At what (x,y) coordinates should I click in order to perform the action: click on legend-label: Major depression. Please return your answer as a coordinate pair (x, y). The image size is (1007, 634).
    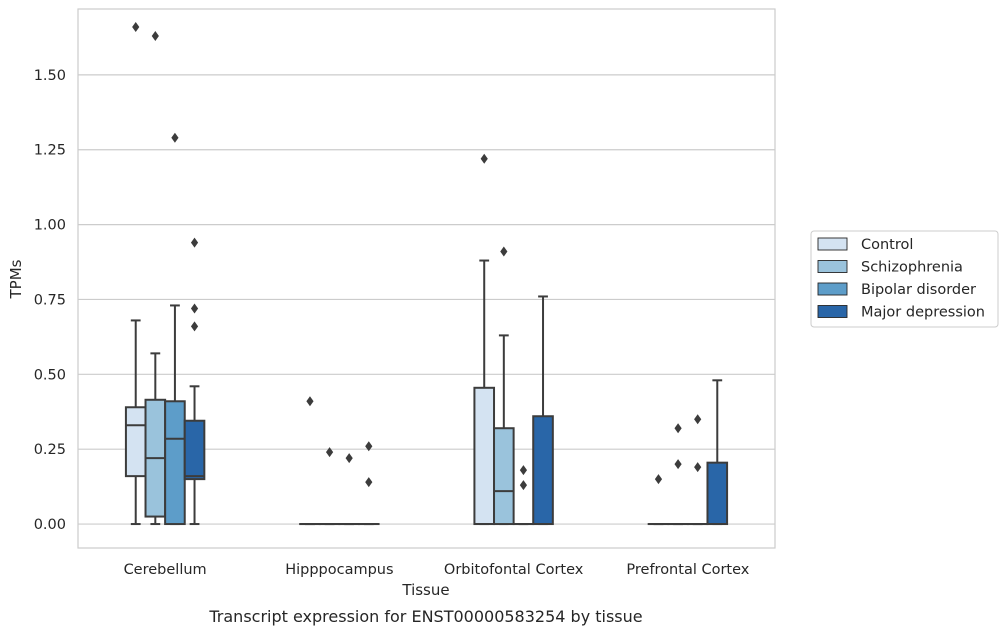
    Looking at the image, I should click on (923, 313).